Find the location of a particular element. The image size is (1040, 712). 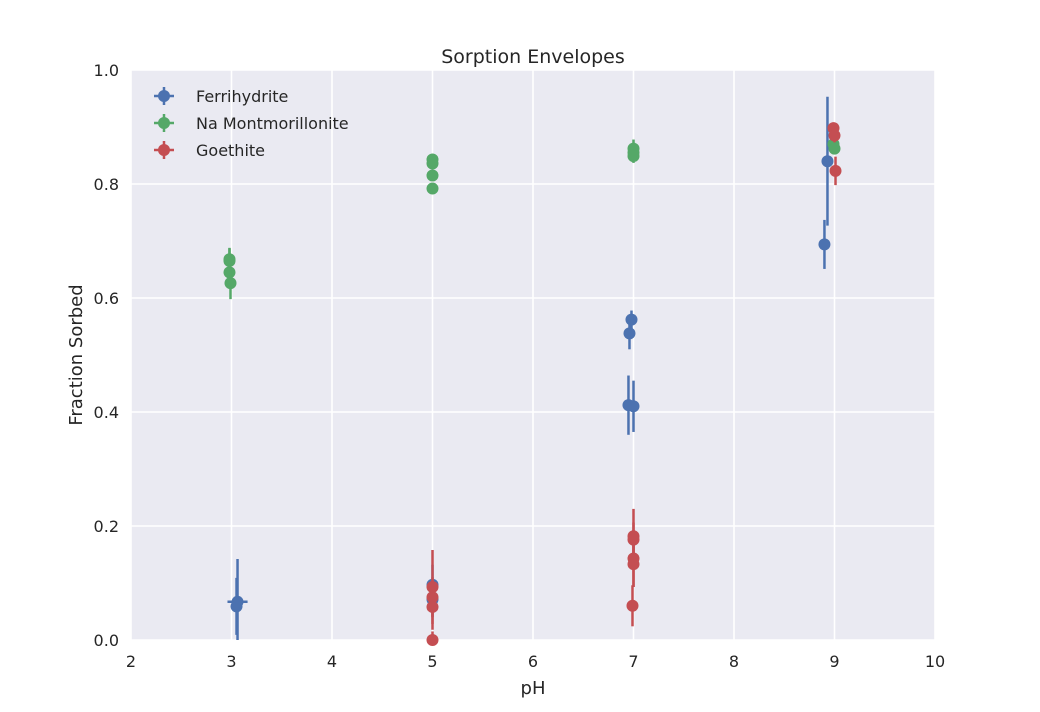

legend-item: Goethite is located at coordinates (209, 150).